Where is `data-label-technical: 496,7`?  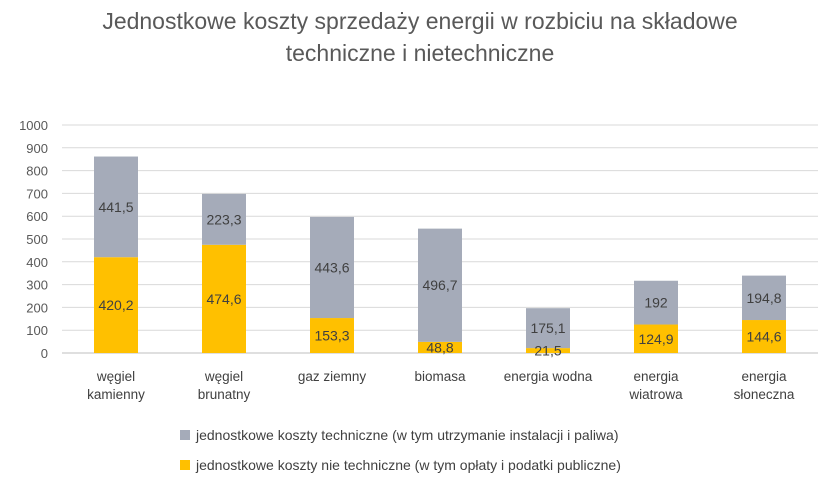
data-label-technical: 496,7 is located at coordinates (439, 285).